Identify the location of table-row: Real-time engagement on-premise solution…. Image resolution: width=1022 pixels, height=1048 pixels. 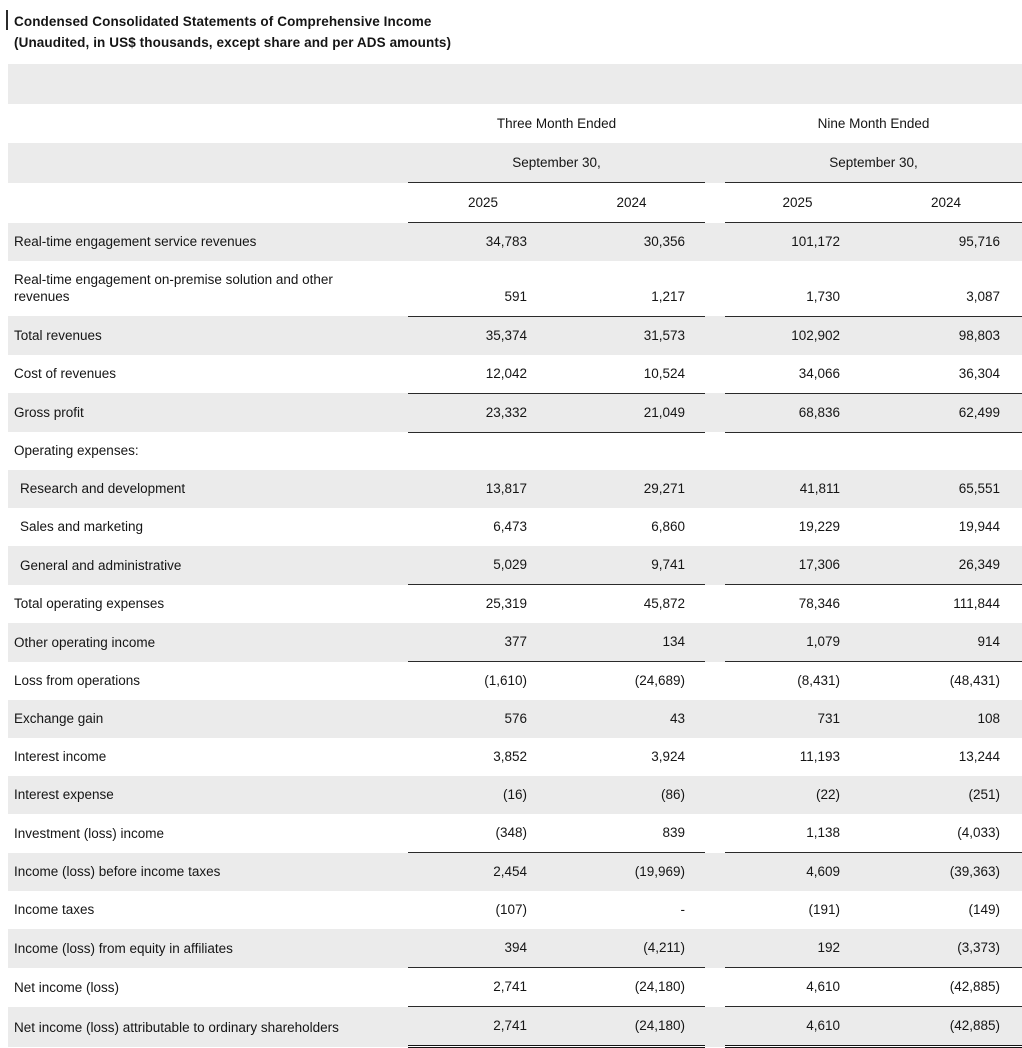
(515, 289).